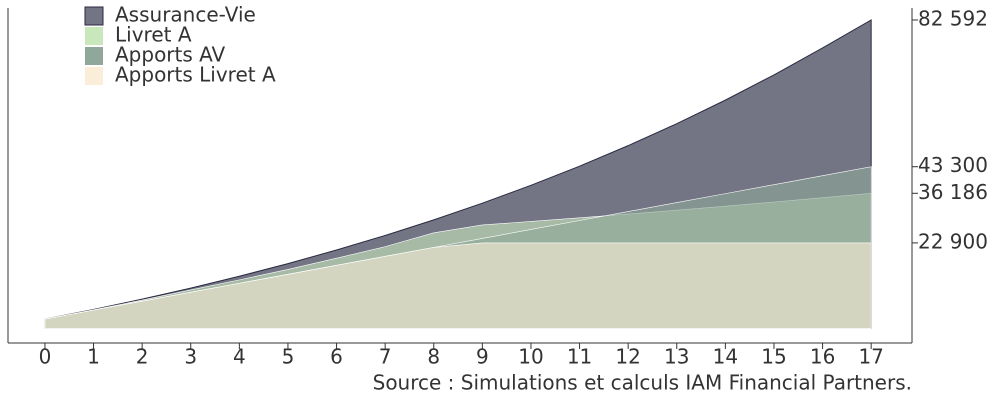  What do you see at coordinates (822, 357) in the screenshot?
I see `x-tick-label: 16` at bounding box center [822, 357].